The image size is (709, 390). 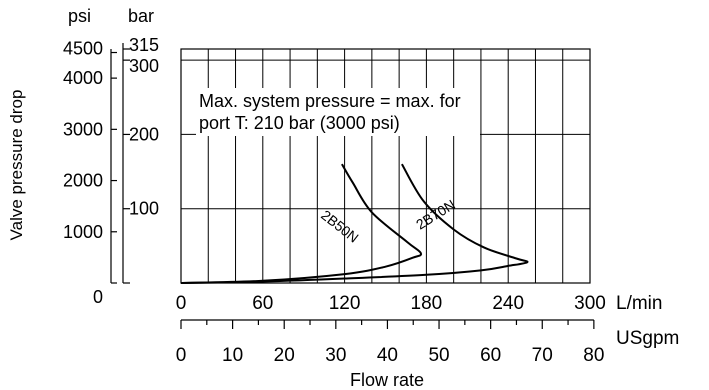 I want to click on series-curve-2B50N, so click(x=301, y=223).